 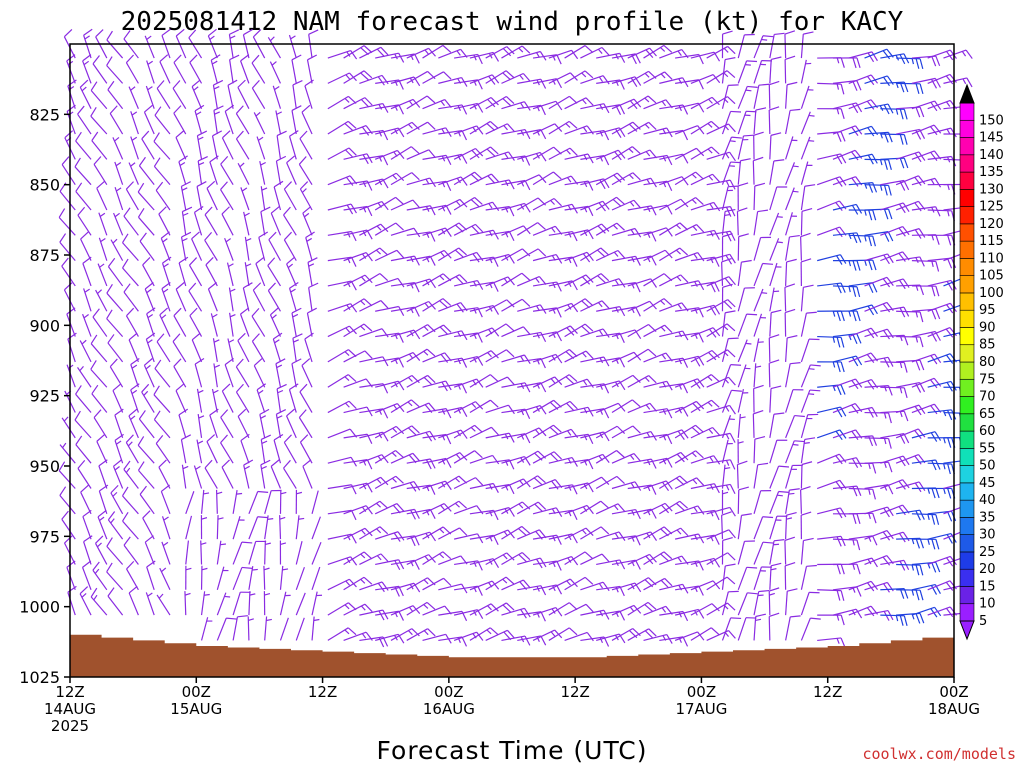 What do you see at coordinates (512, 655) in the screenshot?
I see `terrain-fill` at bounding box center [512, 655].